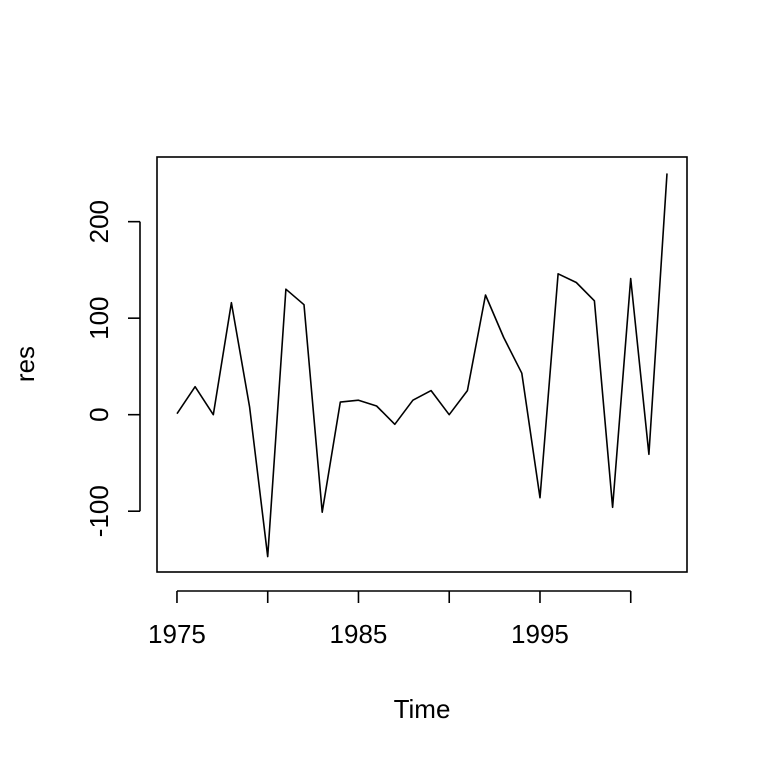 The height and width of the screenshot is (768, 768). What do you see at coordinates (359, 634) in the screenshot?
I see `x-tick-label: 1985` at bounding box center [359, 634].